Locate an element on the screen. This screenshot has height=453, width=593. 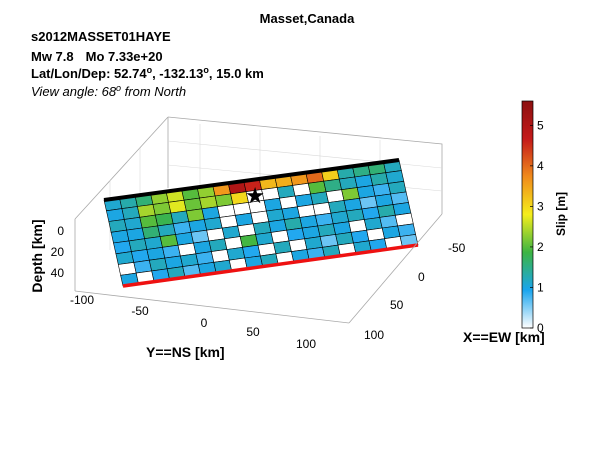
colorbar-label: Slip [m] is located at coordinates (561, 214).